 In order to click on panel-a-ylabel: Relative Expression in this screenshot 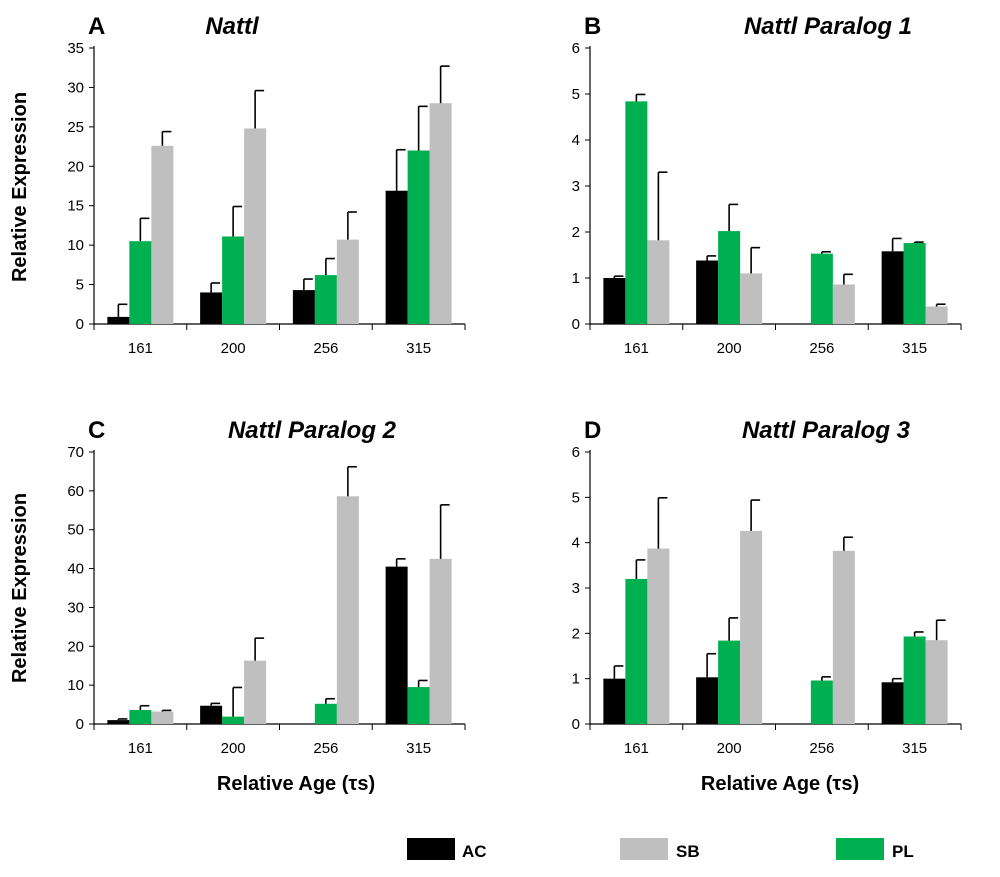, I will do `click(20, 187)`.